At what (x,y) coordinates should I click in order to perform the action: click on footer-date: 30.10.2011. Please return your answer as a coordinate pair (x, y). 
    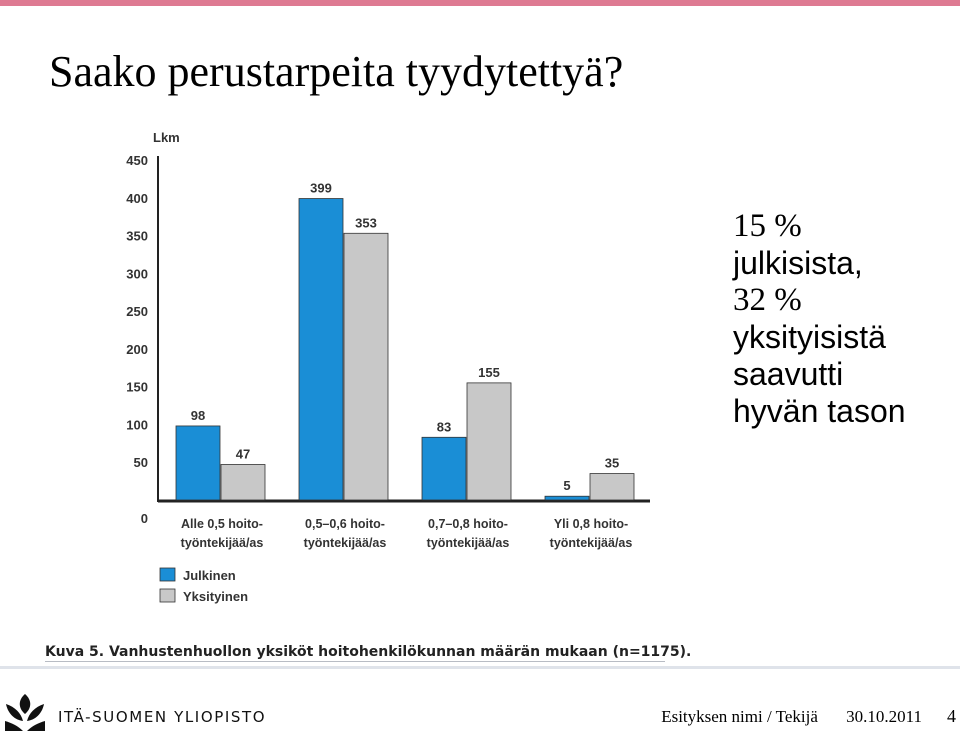
    Looking at the image, I should click on (884, 716).